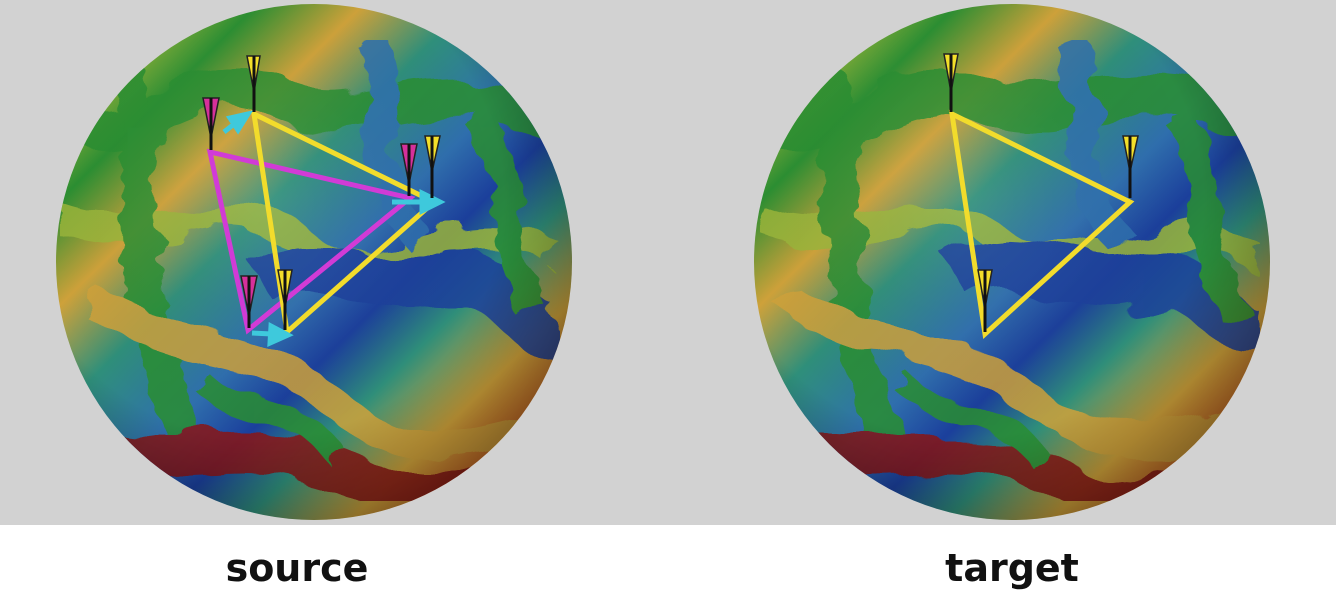 The width and height of the screenshot is (1336, 597). Describe the element at coordinates (297, 568) in the screenshot. I see `source-caption: source` at that location.